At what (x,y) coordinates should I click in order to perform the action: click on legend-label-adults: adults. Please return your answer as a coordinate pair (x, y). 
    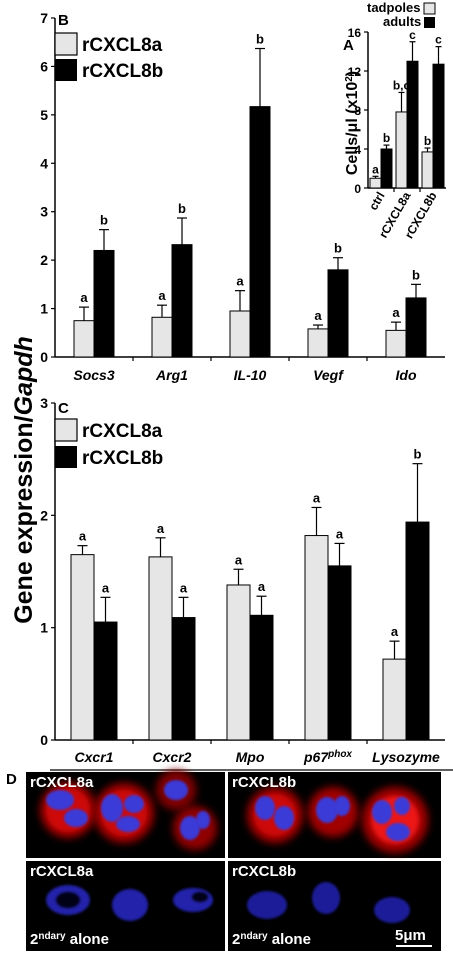
    Looking at the image, I should click on (402, 21).